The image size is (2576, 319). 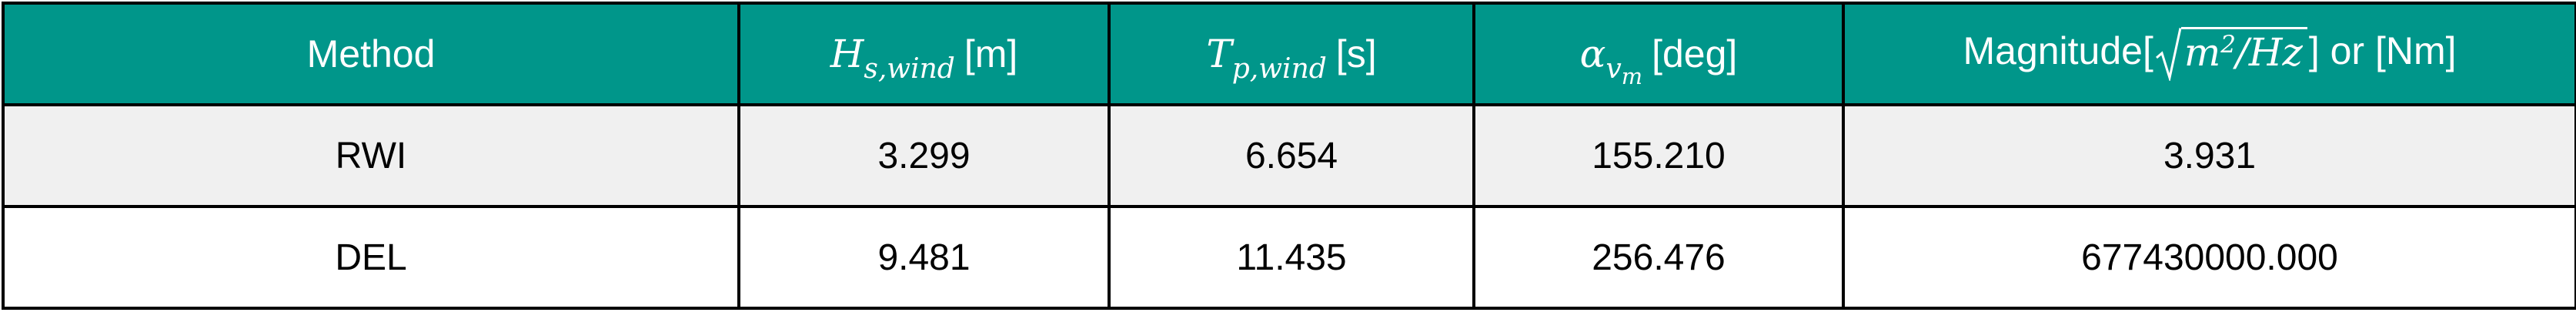 What do you see at coordinates (2058, 51) in the screenshot?
I see `magnitude-prefix: Magnitude[` at bounding box center [2058, 51].